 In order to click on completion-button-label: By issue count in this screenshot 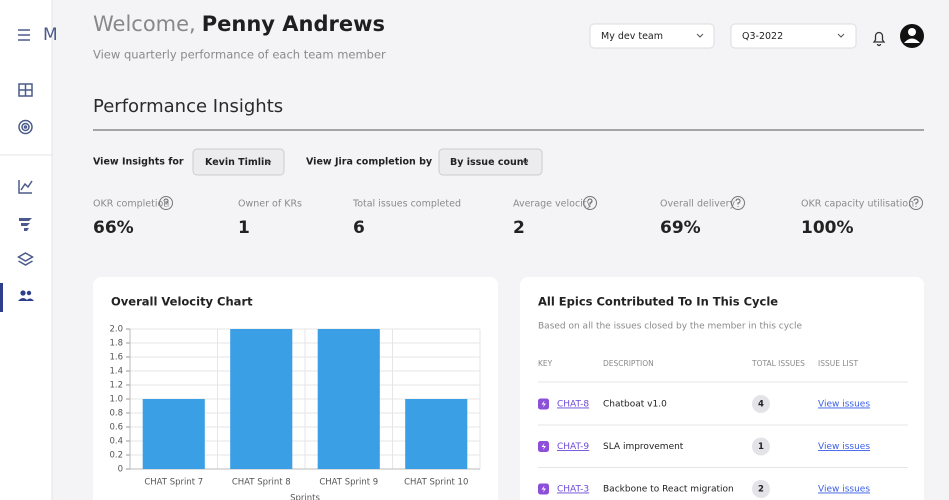, I will do `click(489, 162)`.